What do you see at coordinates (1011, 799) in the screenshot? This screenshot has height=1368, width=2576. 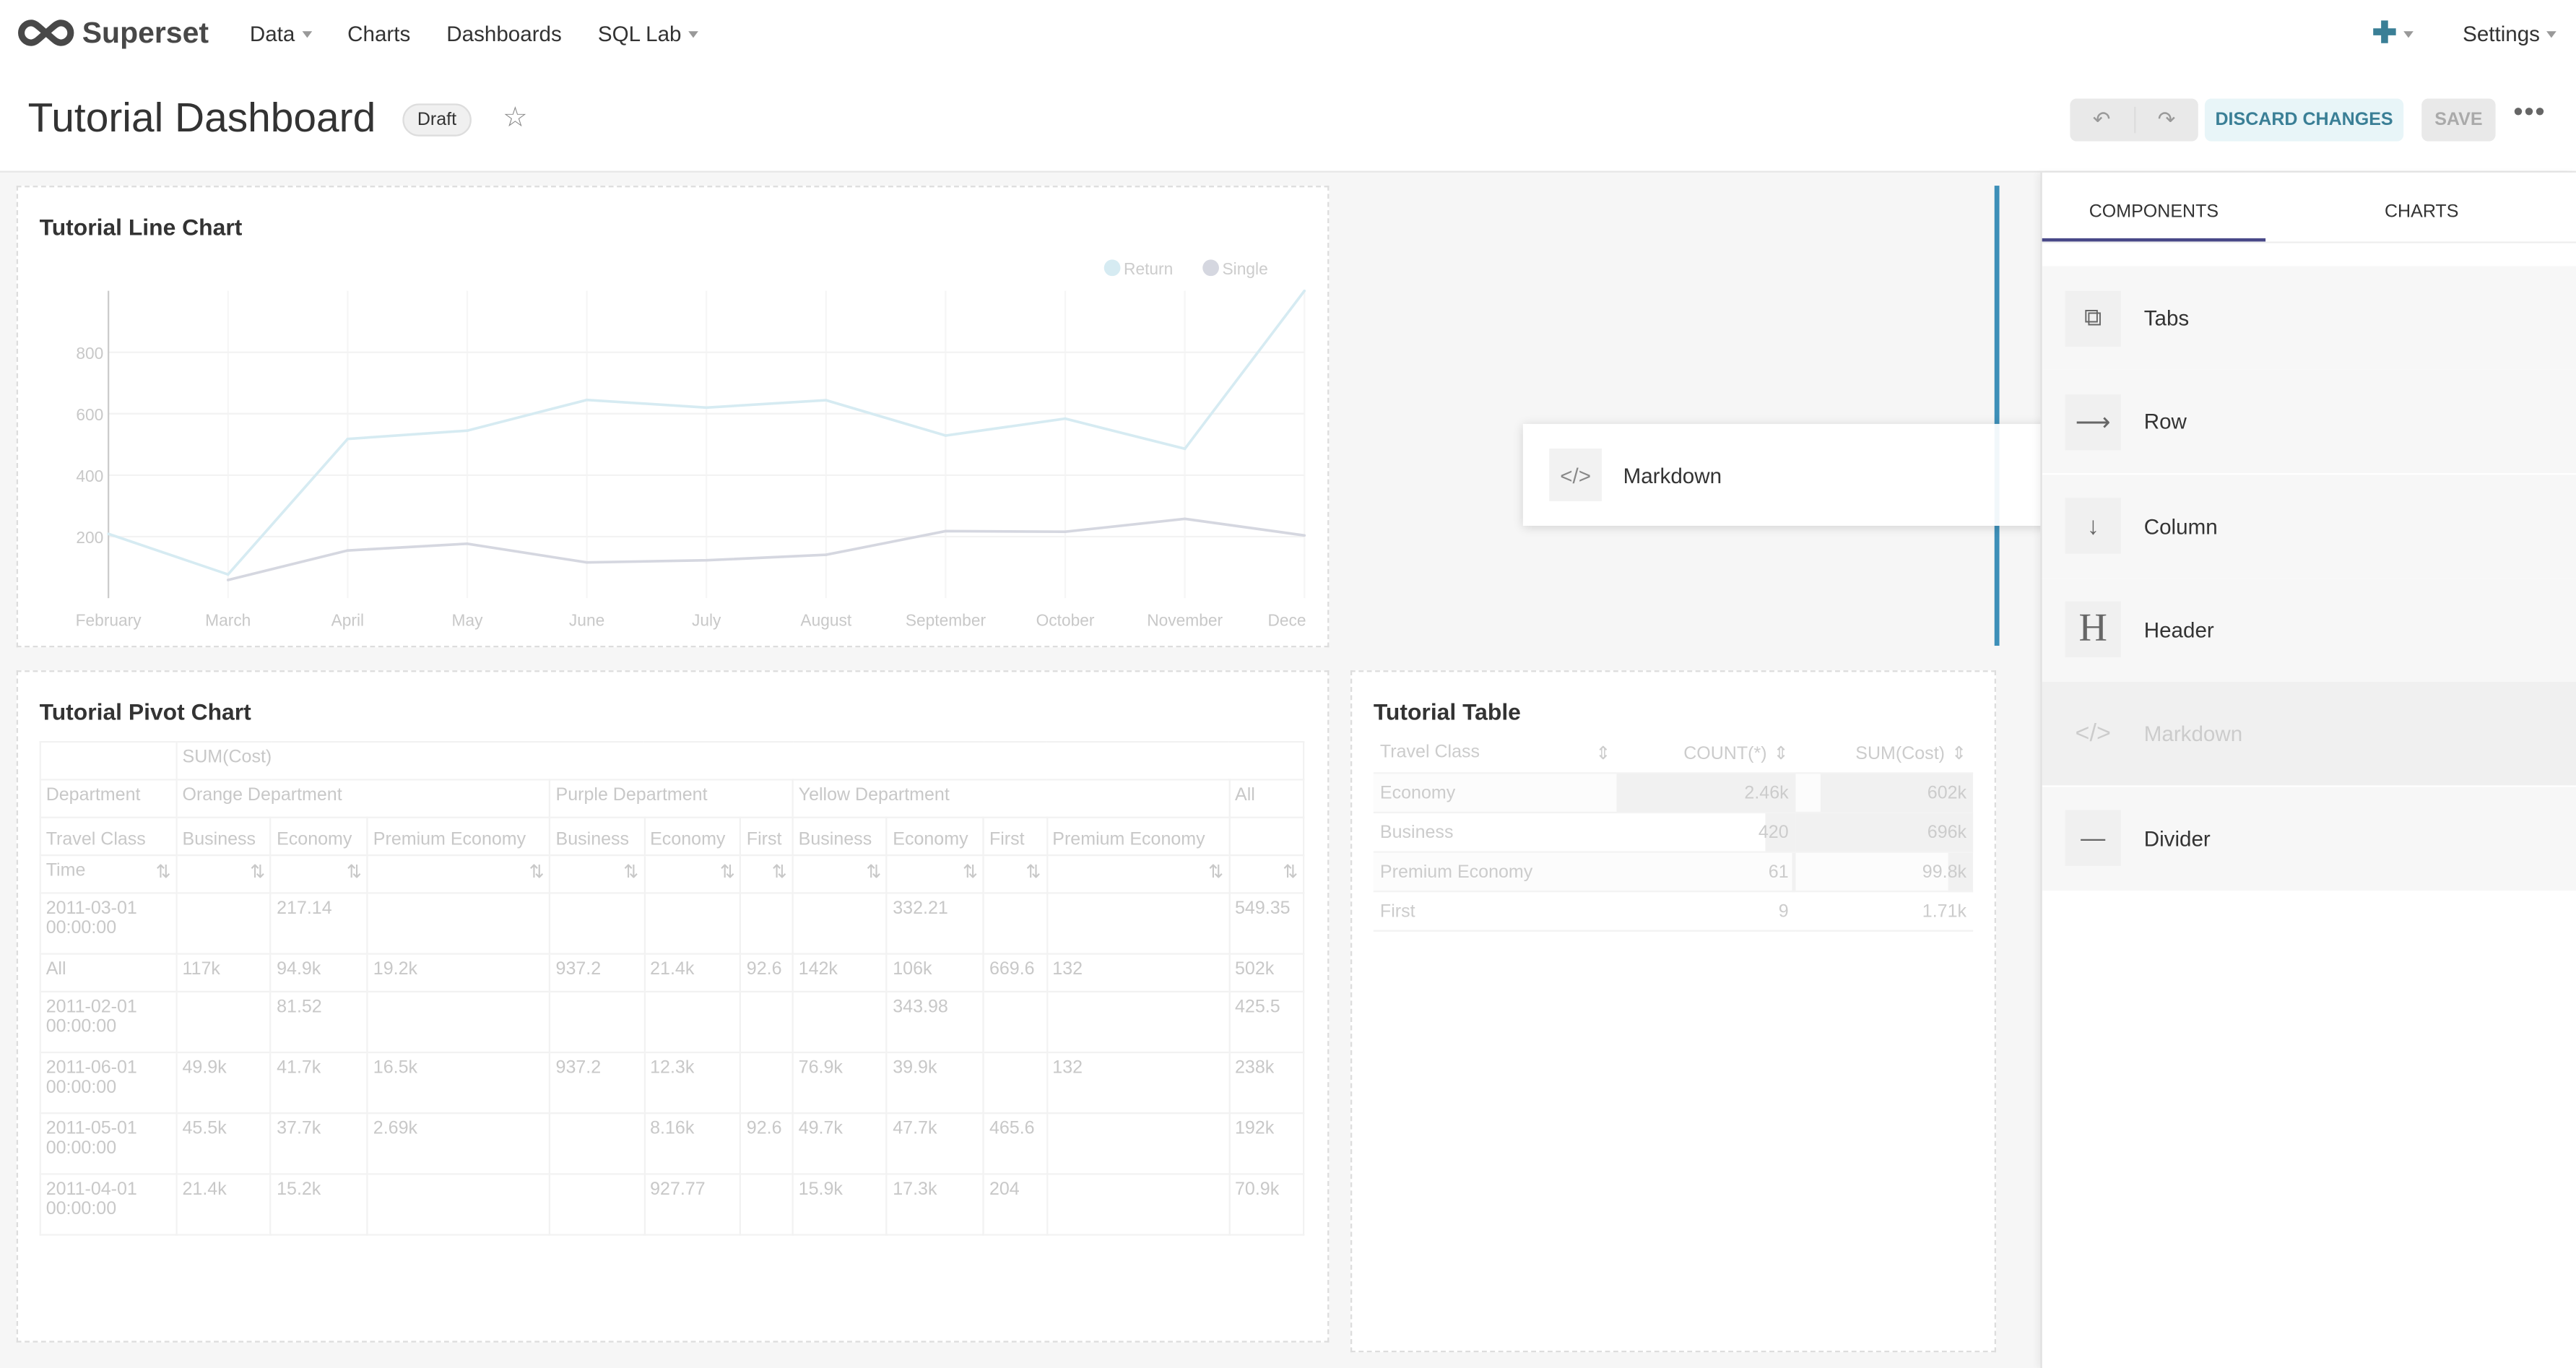 I see `pivot-cell: Yellow Department` at bounding box center [1011, 799].